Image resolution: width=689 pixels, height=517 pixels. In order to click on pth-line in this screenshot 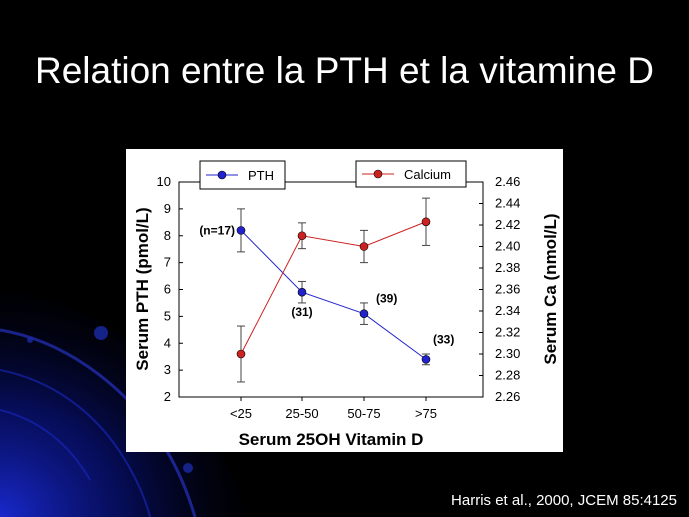, I will do `click(333, 295)`.